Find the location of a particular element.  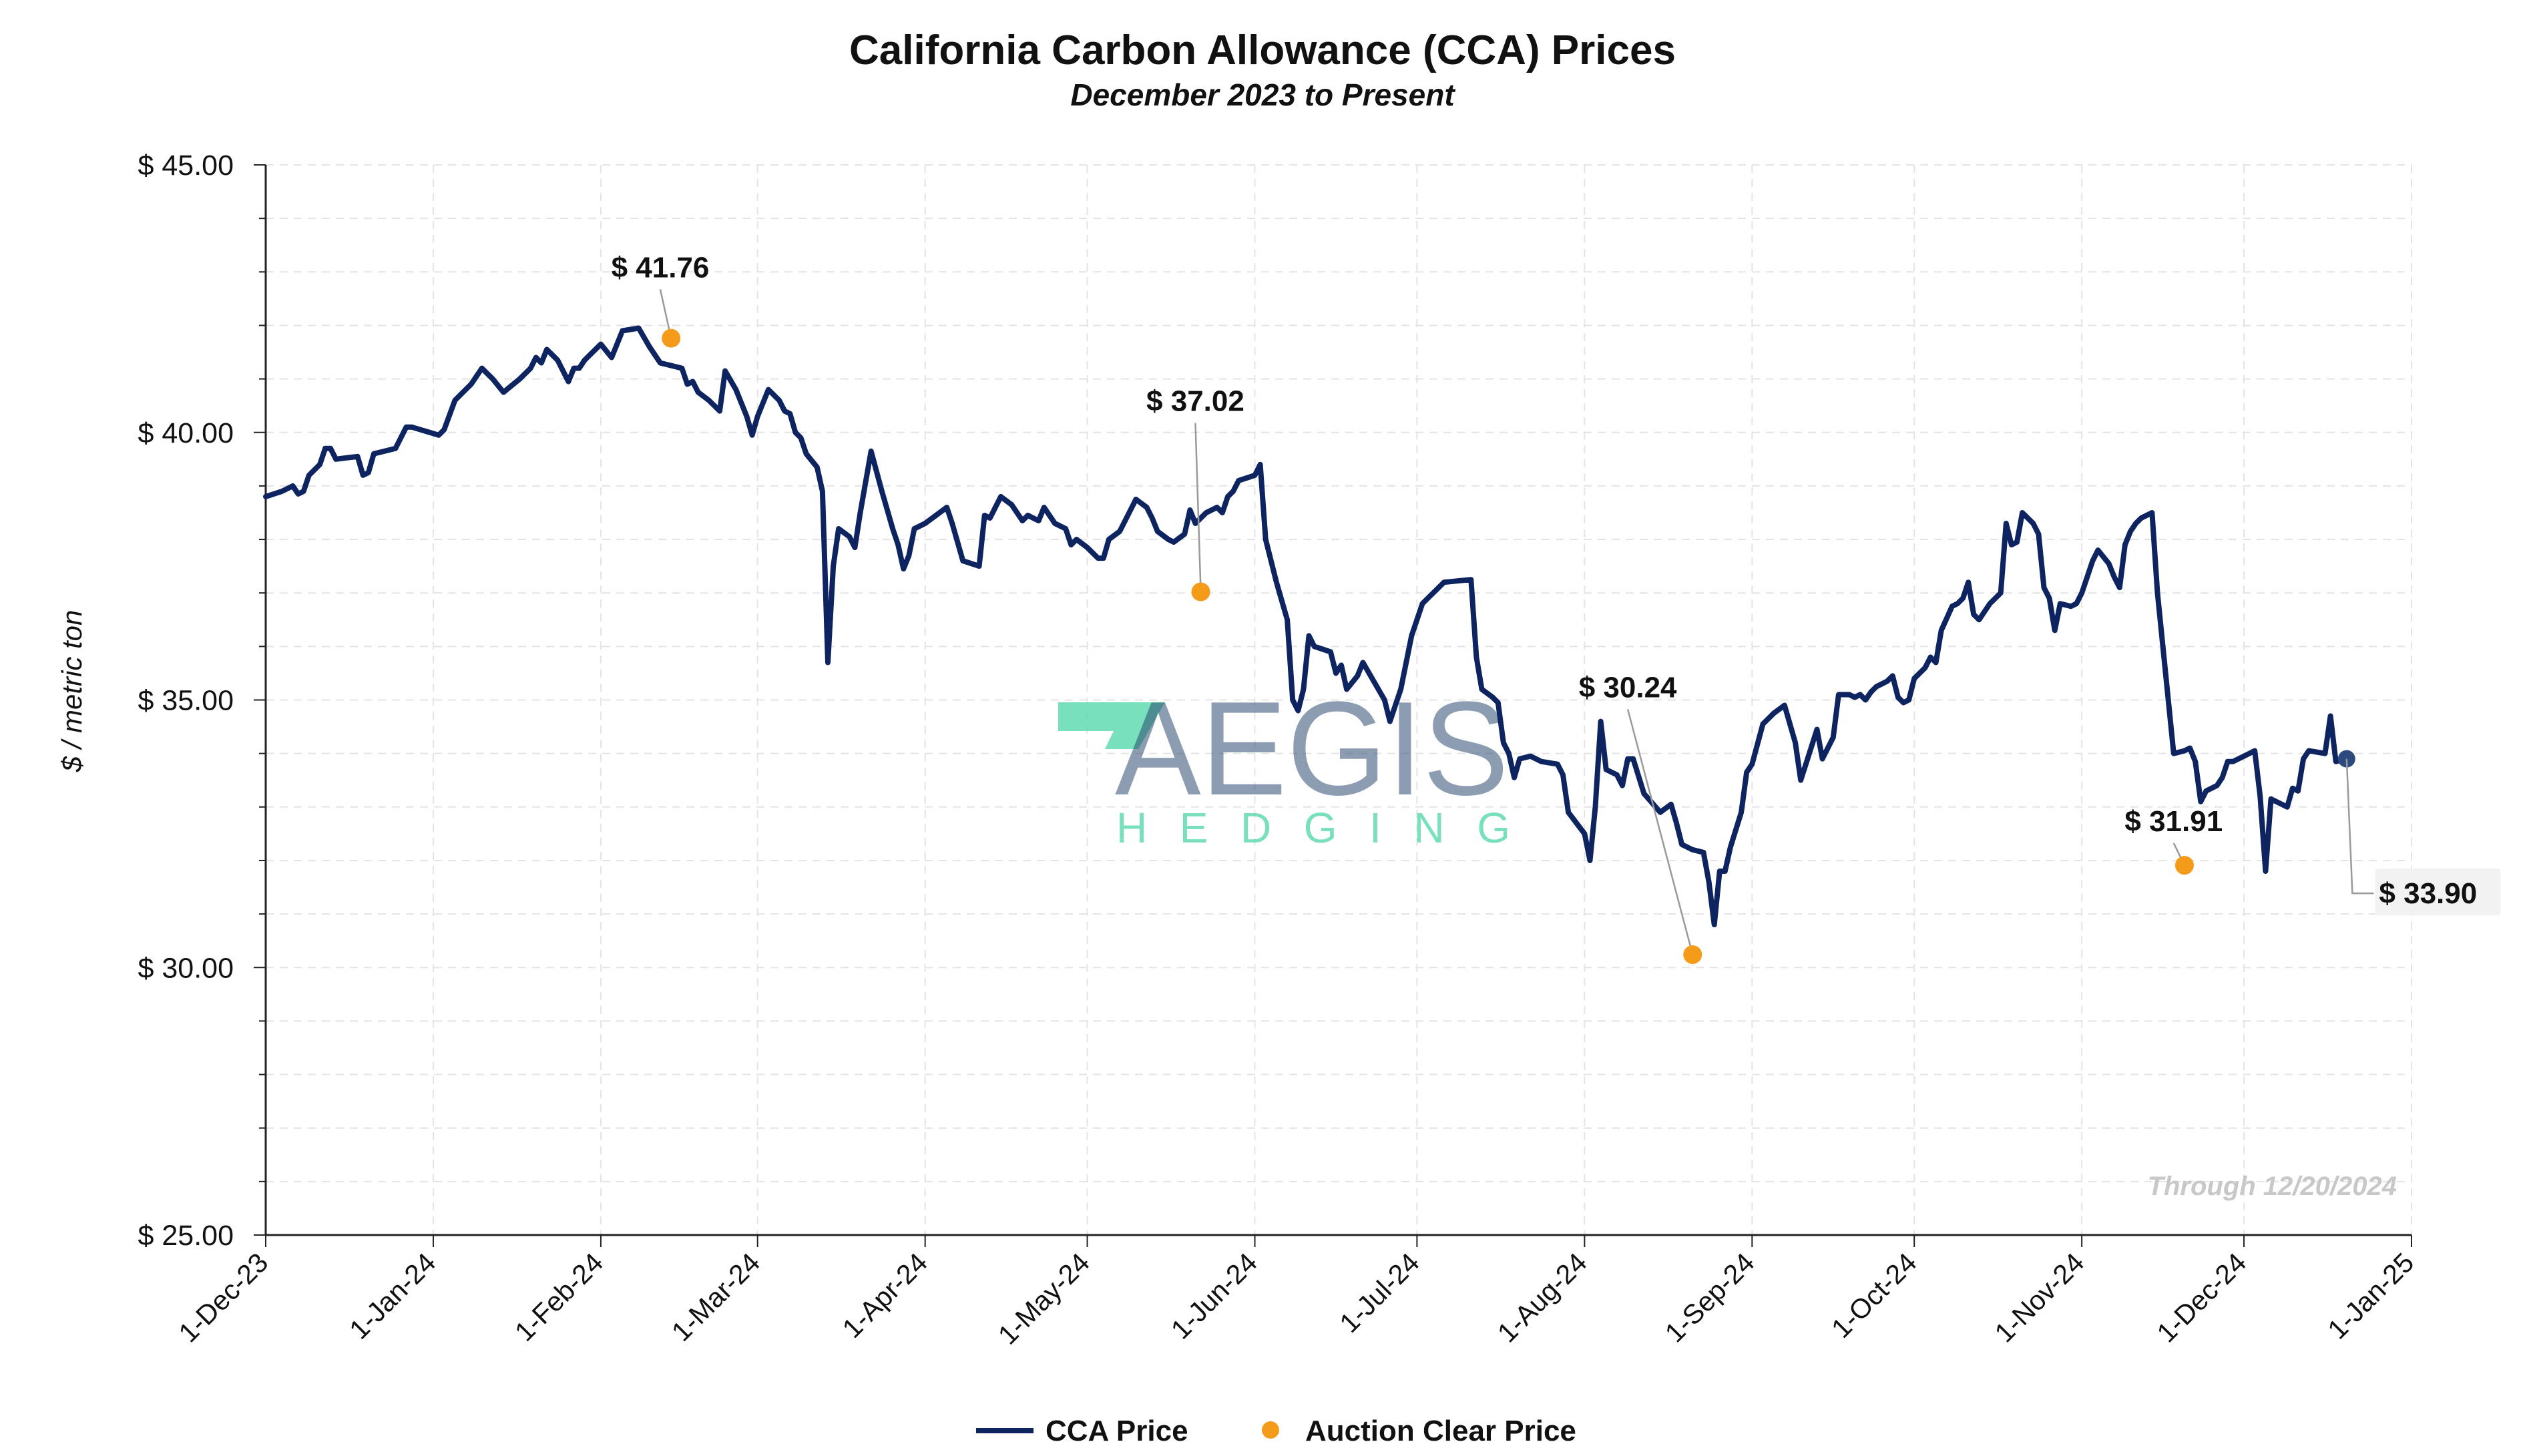

annotation-label: $ 41.76 is located at coordinates (661, 267).